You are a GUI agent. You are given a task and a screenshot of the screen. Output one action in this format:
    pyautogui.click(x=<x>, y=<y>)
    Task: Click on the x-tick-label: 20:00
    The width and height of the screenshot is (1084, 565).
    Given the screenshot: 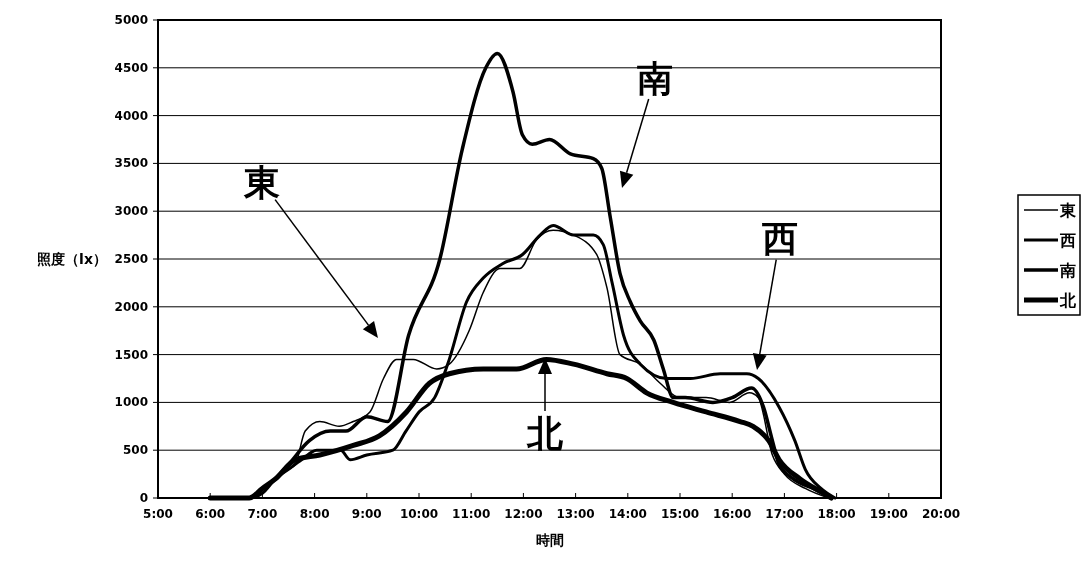 What is the action you would take?
    pyautogui.click(x=941, y=514)
    